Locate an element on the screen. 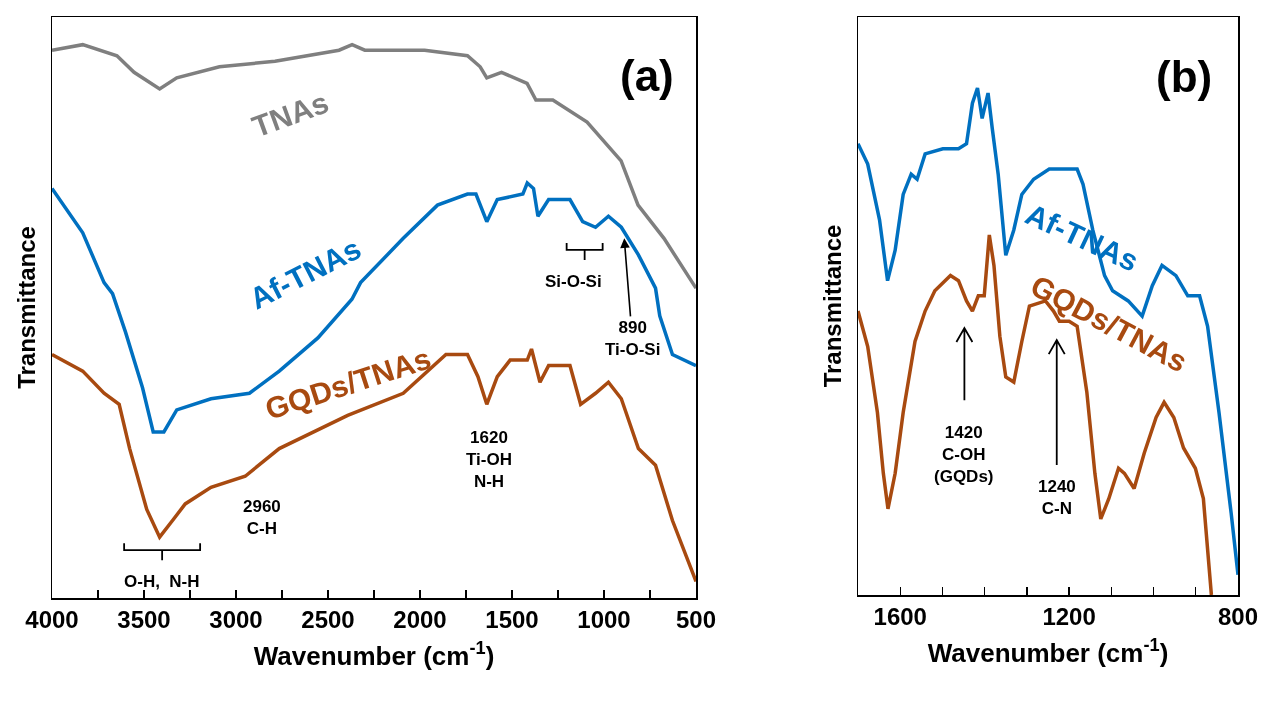 The height and width of the screenshot is (706, 1269). x-tick-label: 1200 is located at coordinates (1069, 617).